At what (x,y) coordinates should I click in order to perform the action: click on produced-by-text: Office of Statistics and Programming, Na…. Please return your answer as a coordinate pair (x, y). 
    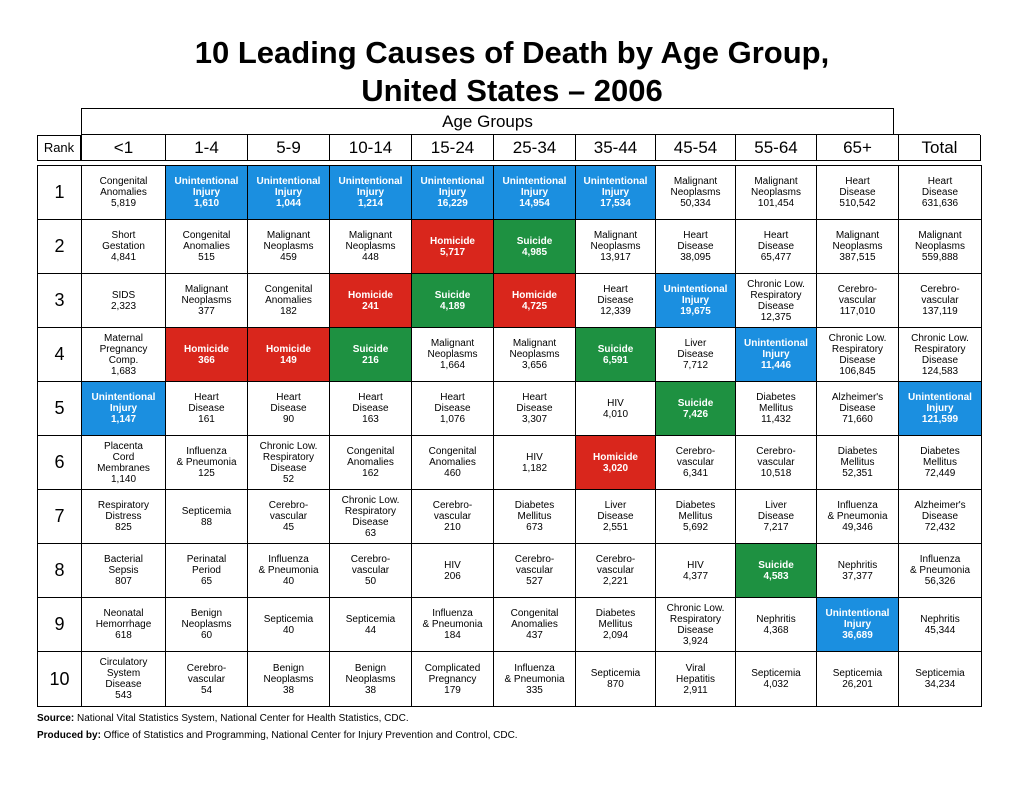
    Looking at the image, I should click on (309, 735).